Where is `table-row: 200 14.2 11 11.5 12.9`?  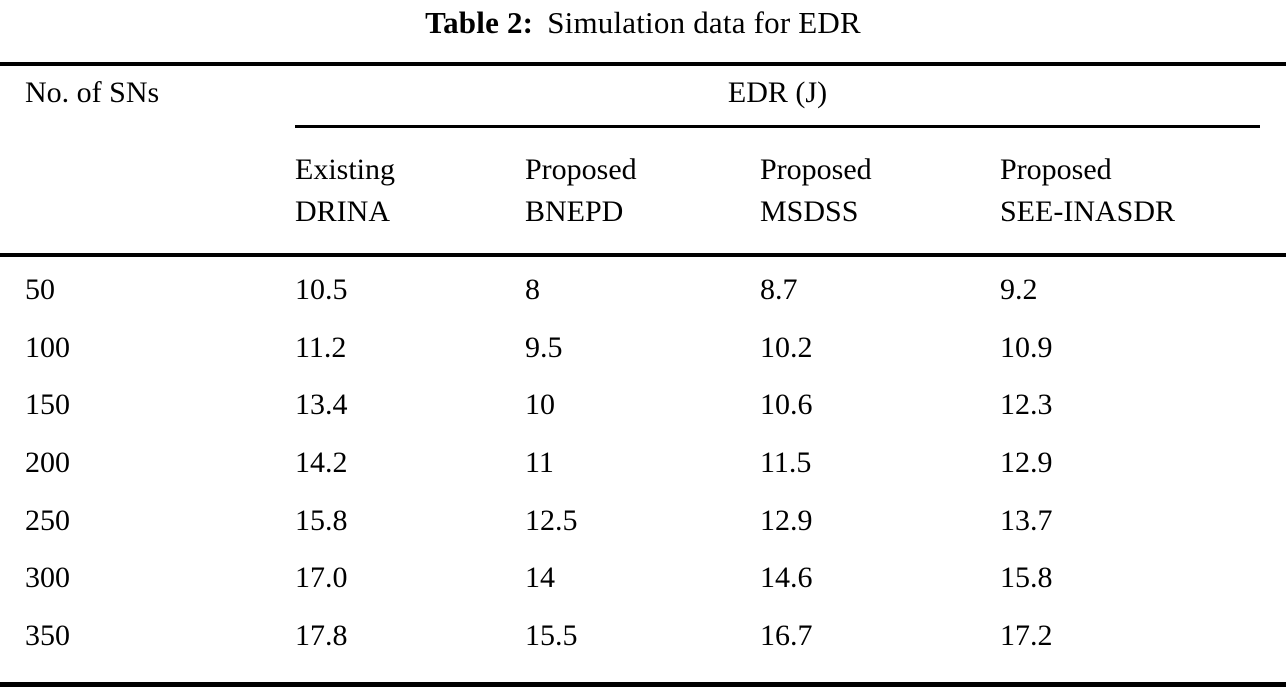
table-row: 200 14.2 11 11.5 12.9 is located at coordinates (643, 463).